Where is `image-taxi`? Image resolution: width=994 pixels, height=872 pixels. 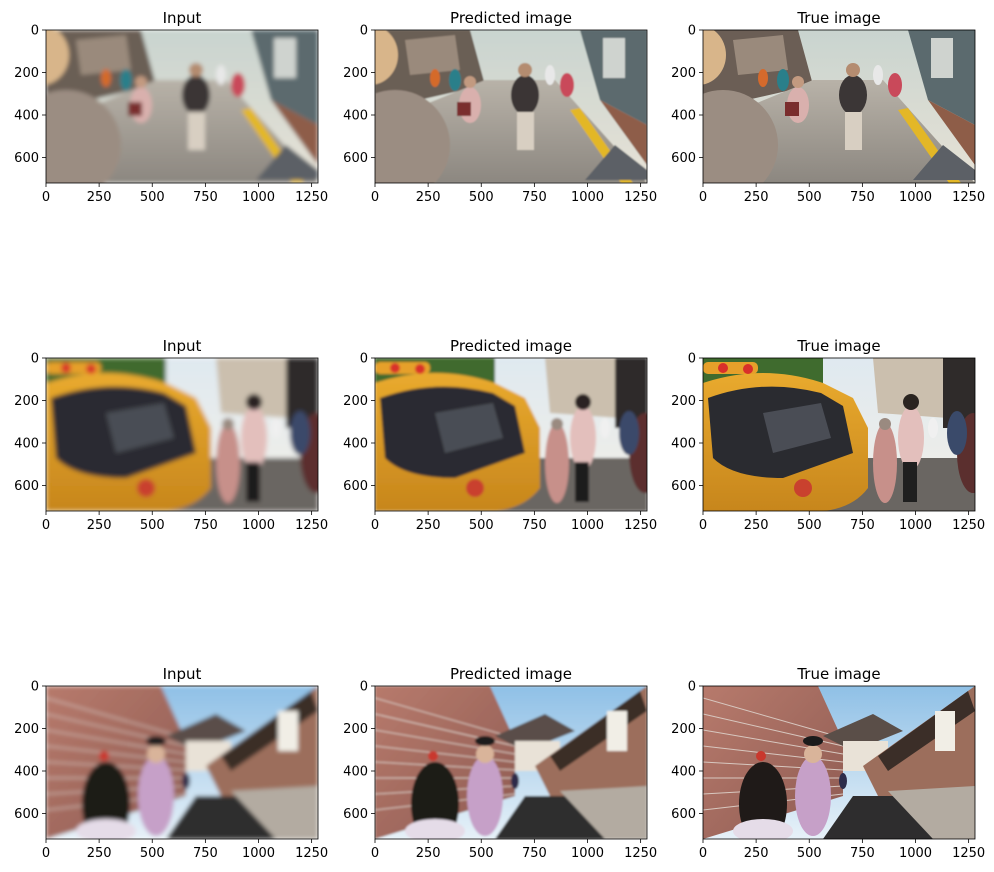
image-taxi is located at coordinates (182, 434).